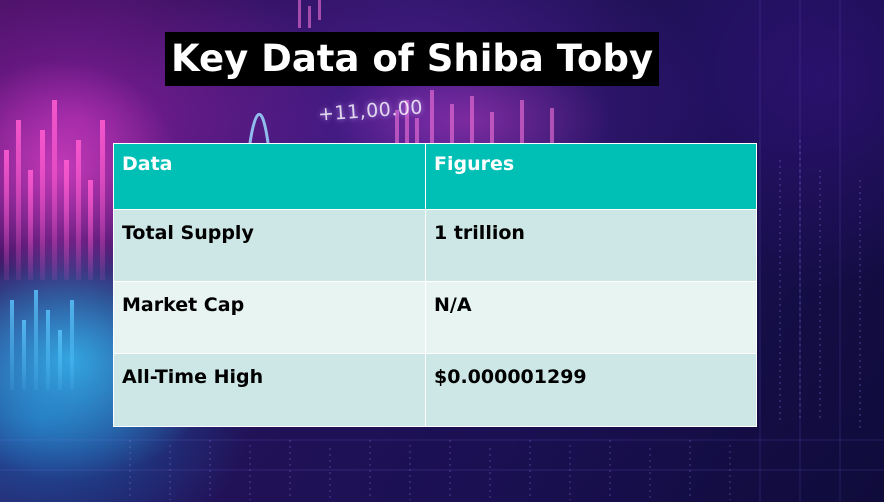  Describe the element at coordinates (269, 245) in the screenshot. I see `cell-label: Total Supply` at that location.